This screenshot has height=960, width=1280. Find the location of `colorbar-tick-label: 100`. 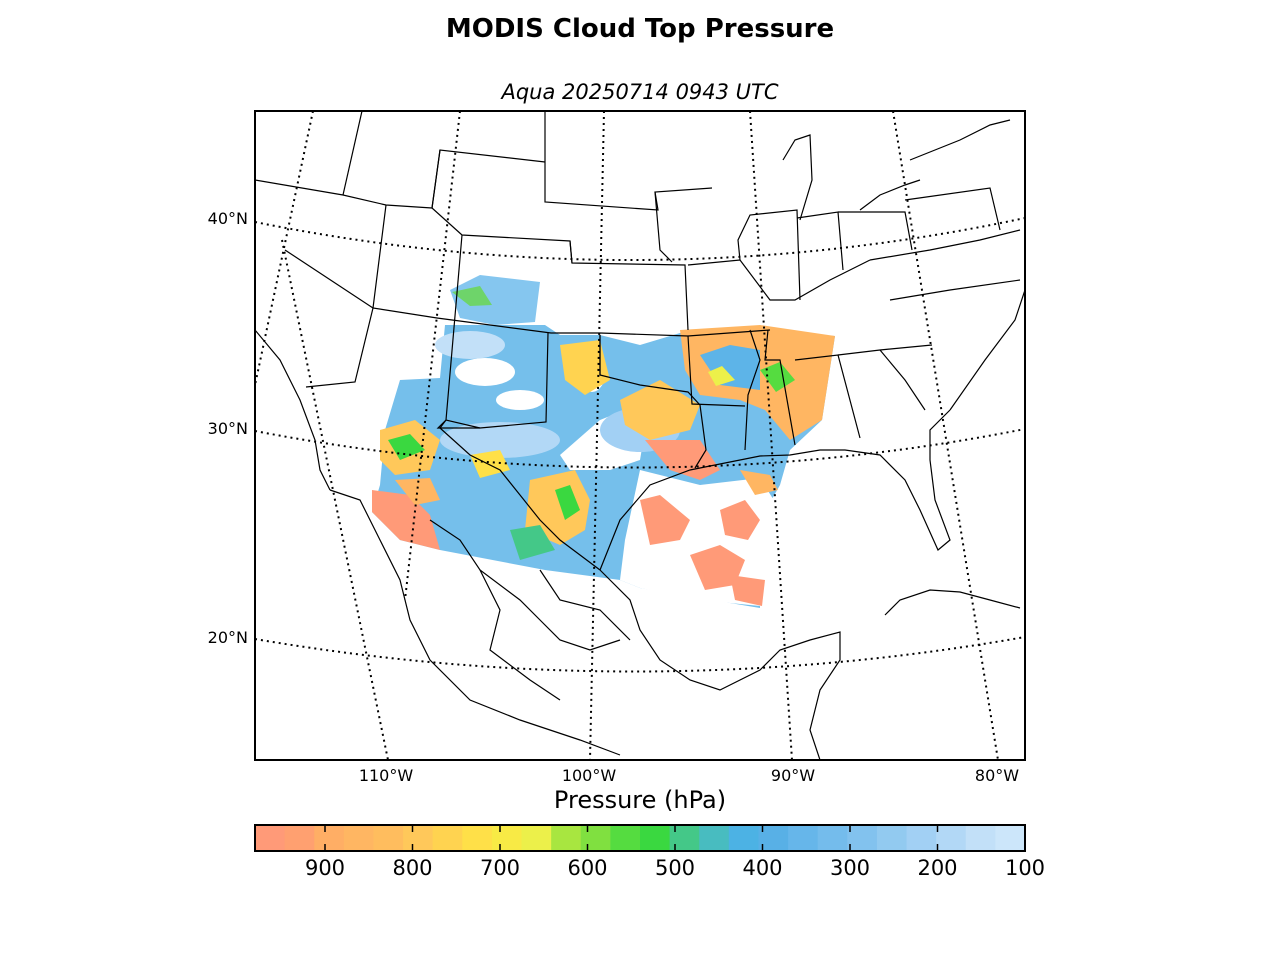

colorbar-tick-label: 100 is located at coordinates (1025, 868).